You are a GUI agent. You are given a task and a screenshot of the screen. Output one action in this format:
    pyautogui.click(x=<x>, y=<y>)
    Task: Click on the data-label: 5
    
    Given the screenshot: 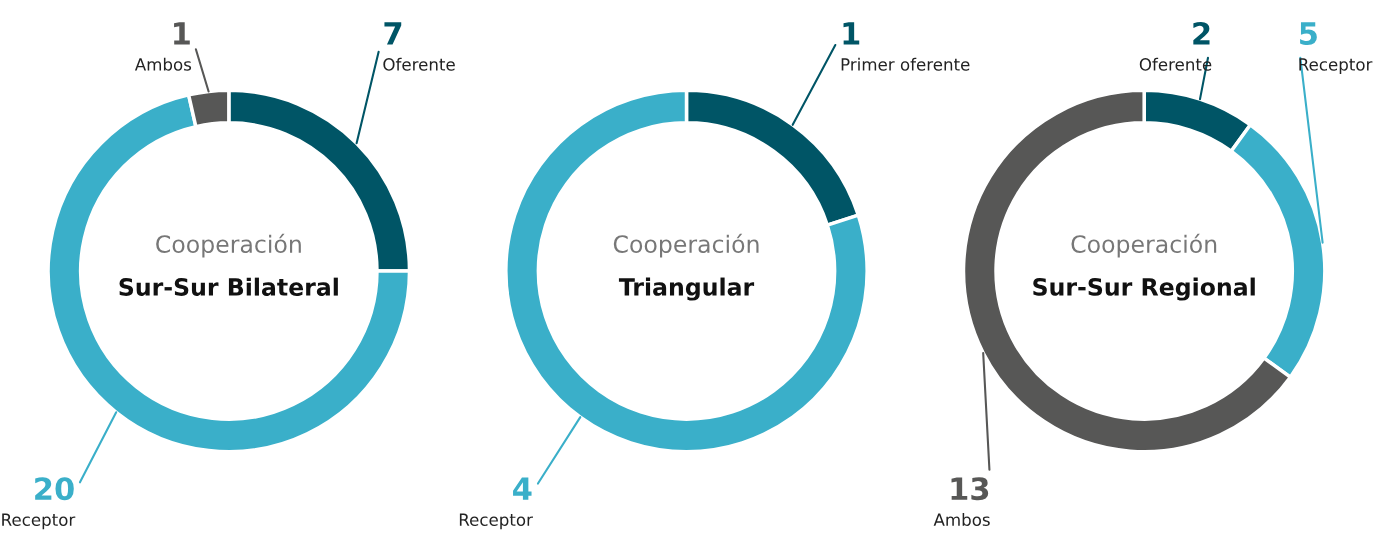 What is the action you would take?
    pyautogui.click(x=1308, y=33)
    